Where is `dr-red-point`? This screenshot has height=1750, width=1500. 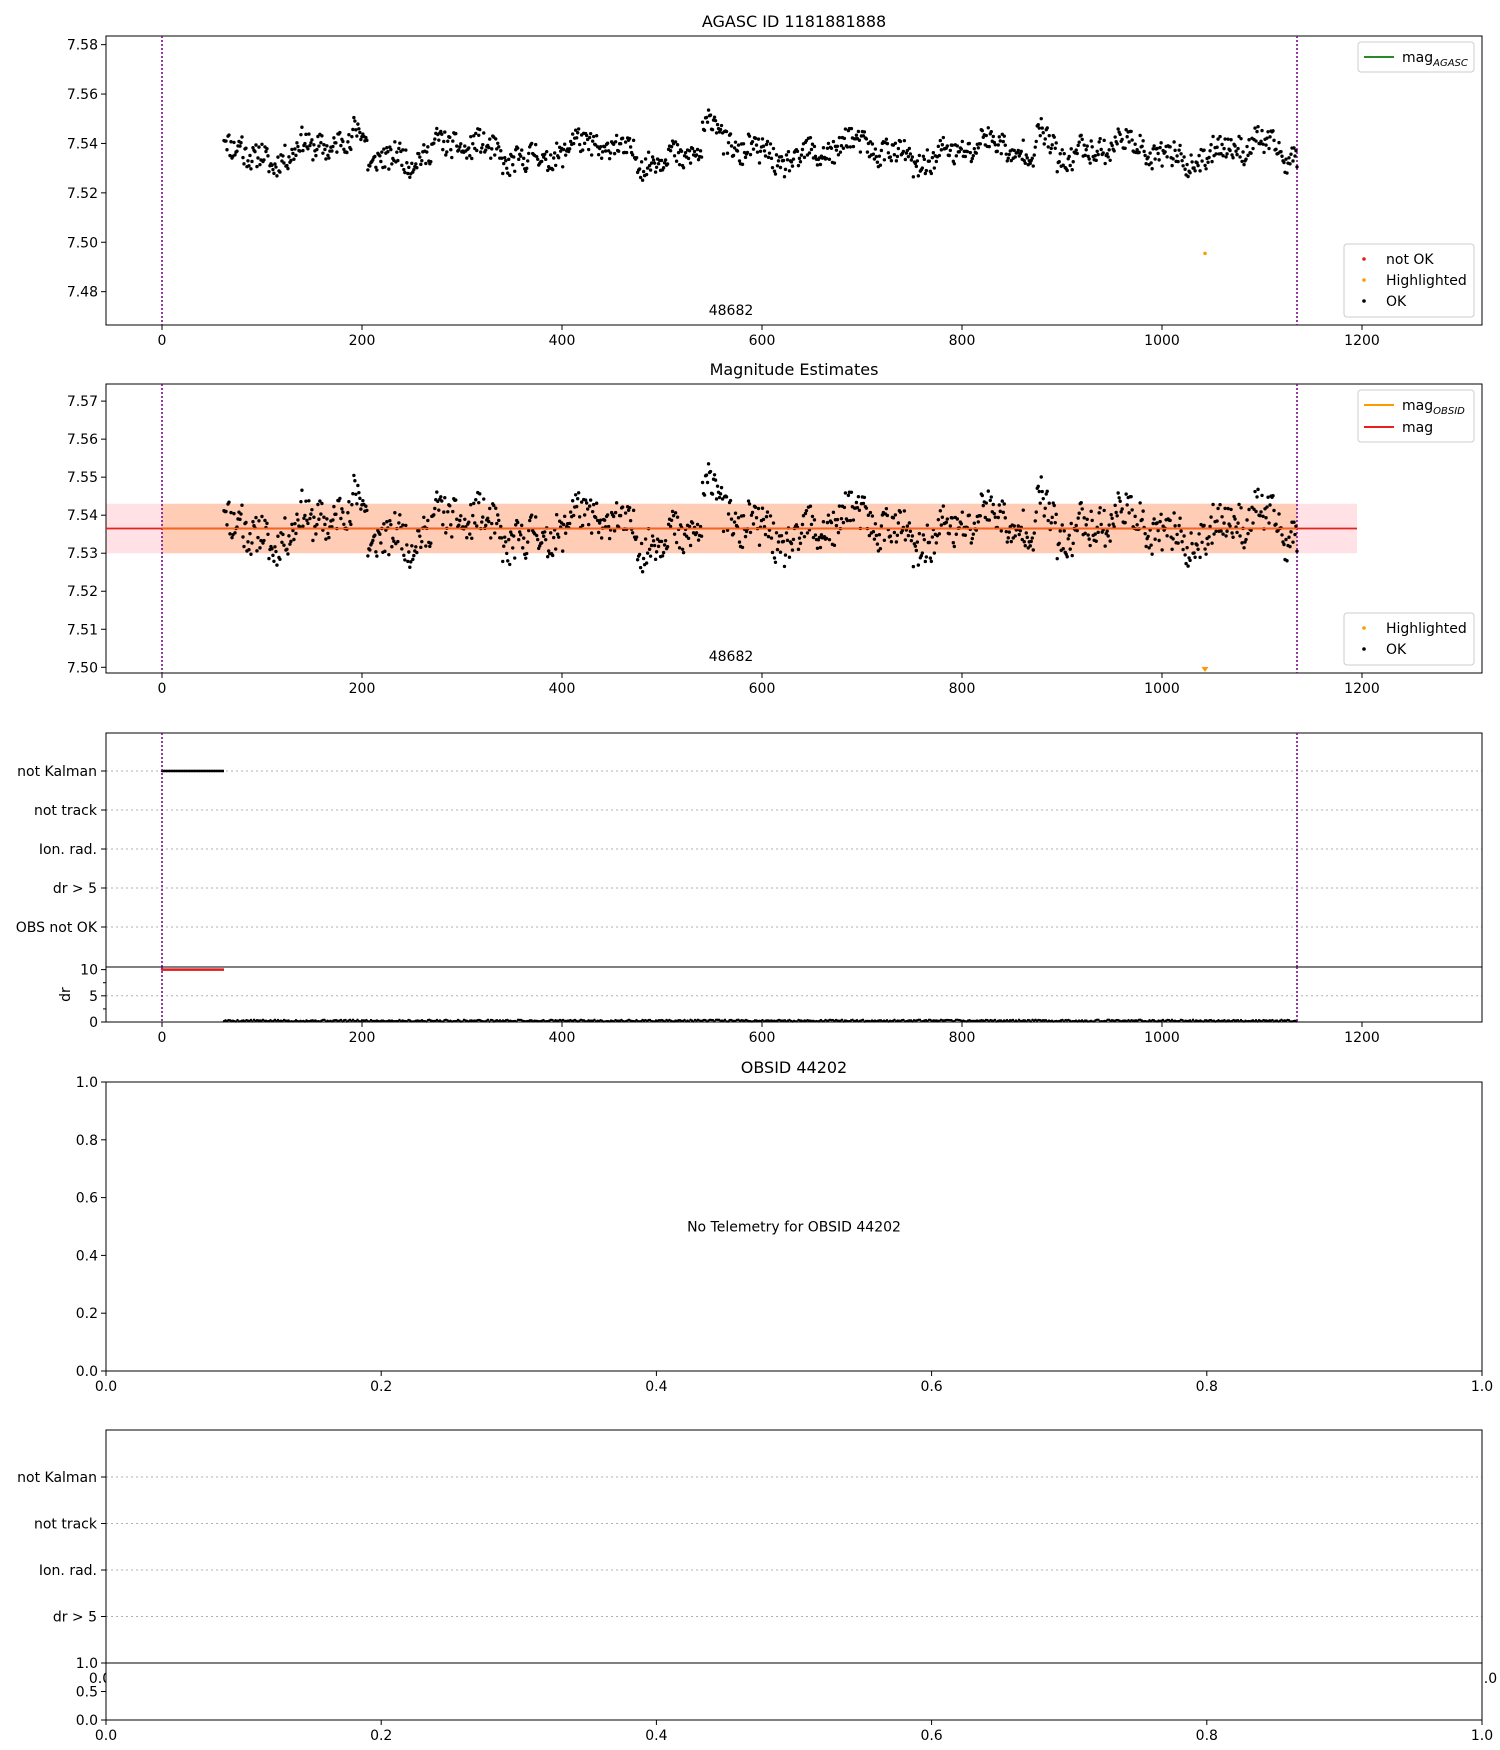 dr-red-point is located at coordinates (222, 969).